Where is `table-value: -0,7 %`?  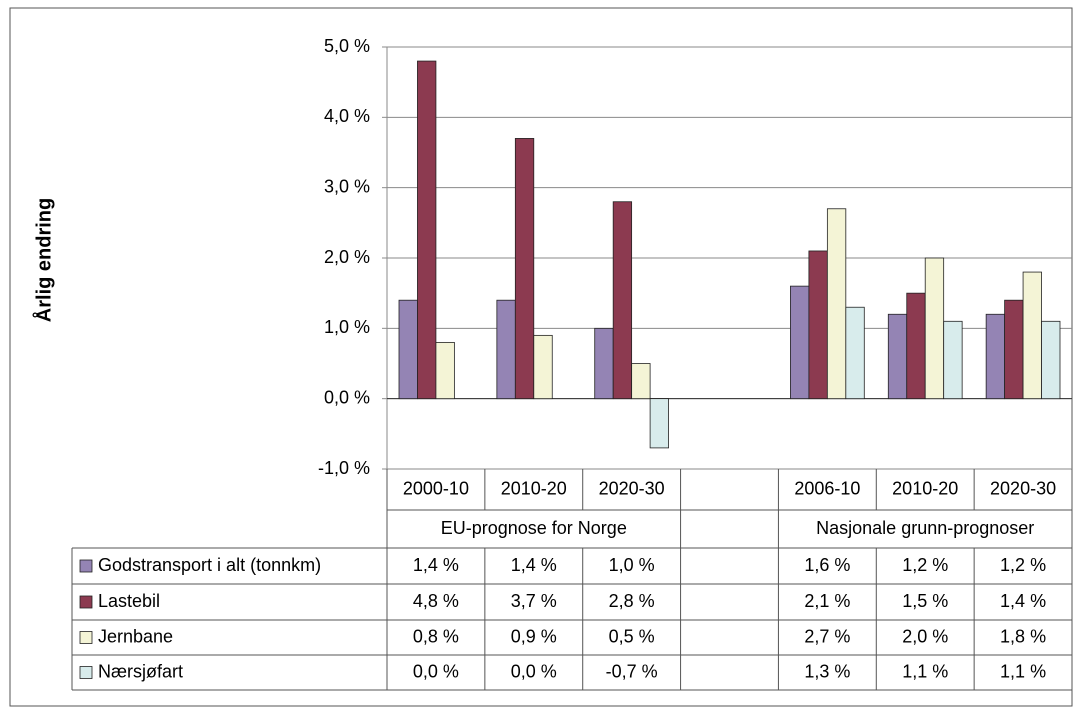 table-value: -0,7 % is located at coordinates (632, 671).